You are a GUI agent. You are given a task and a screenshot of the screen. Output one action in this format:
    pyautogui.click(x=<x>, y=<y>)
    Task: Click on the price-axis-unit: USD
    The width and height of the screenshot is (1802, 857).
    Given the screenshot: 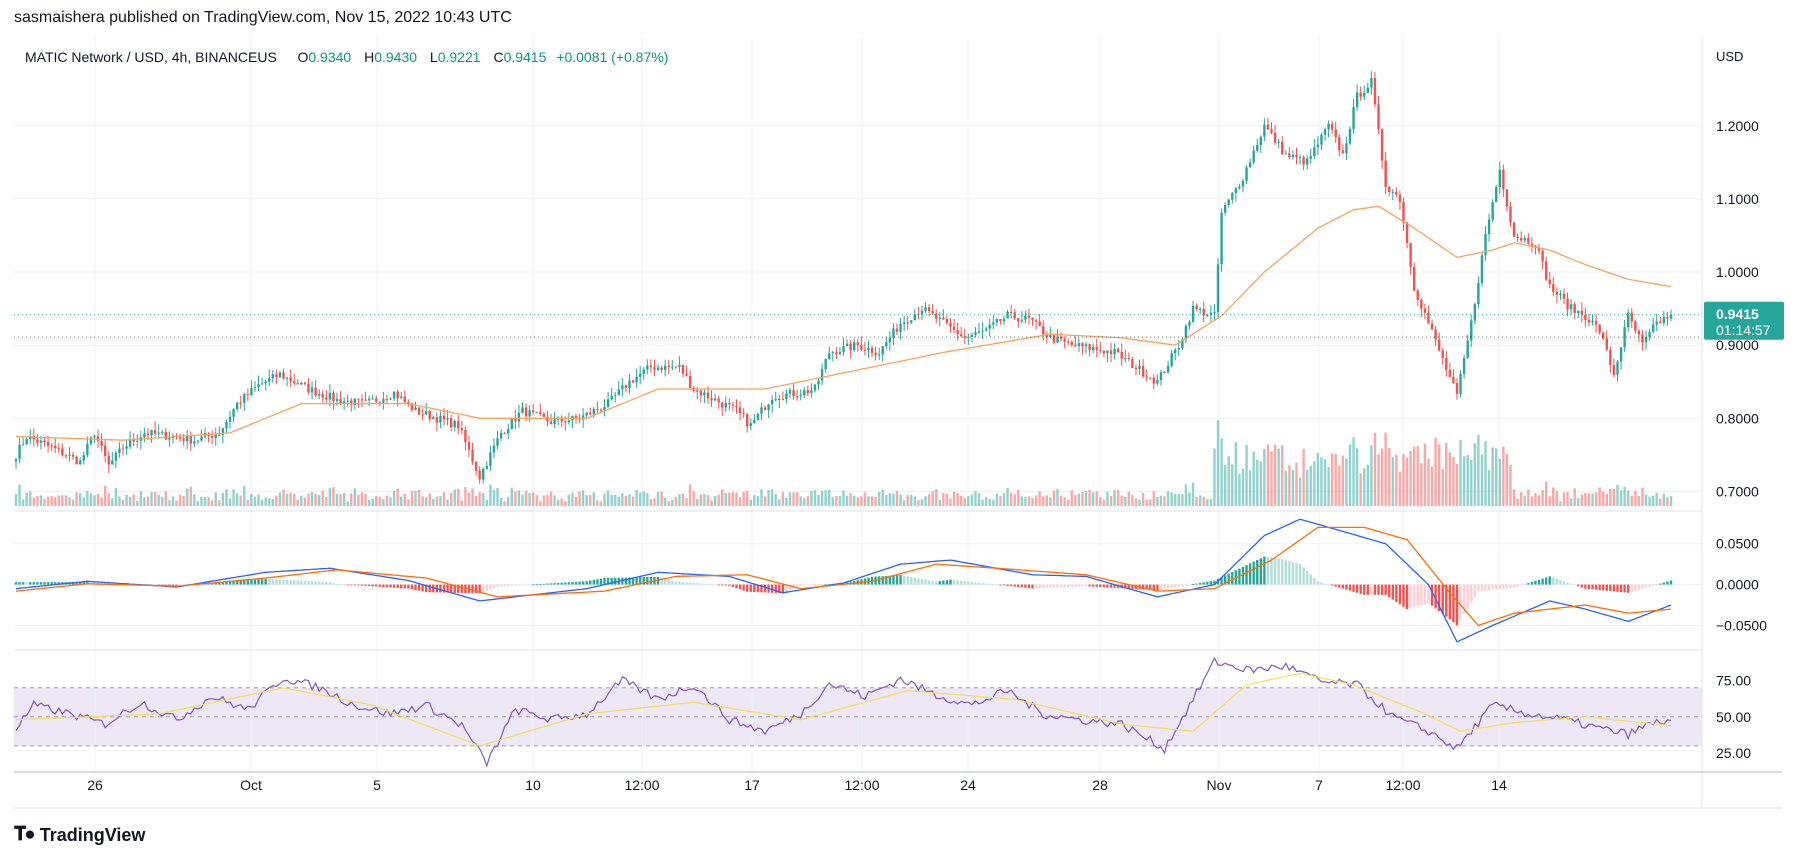 What is the action you would take?
    pyautogui.click(x=1729, y=56)
    